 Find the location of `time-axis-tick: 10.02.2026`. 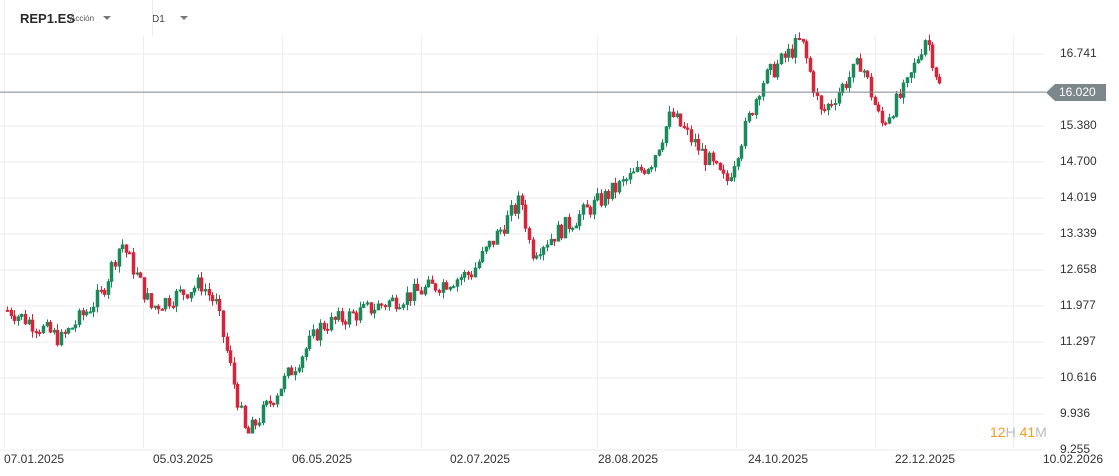

time-axis-tick: 10.02.2026 is located at coordinates (1073, 459).